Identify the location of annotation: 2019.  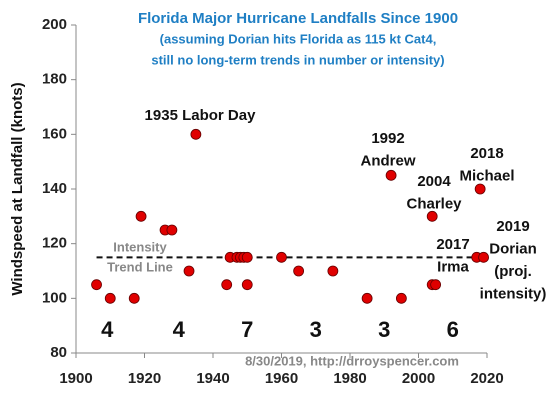
(512, 226).